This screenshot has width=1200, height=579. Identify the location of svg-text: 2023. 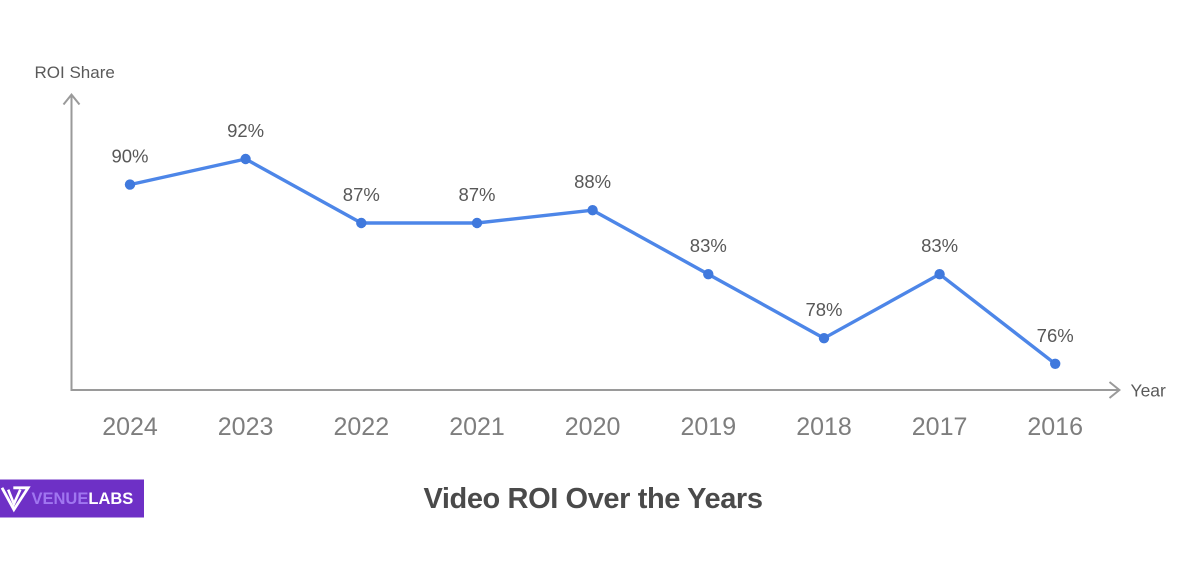
(246, 427).